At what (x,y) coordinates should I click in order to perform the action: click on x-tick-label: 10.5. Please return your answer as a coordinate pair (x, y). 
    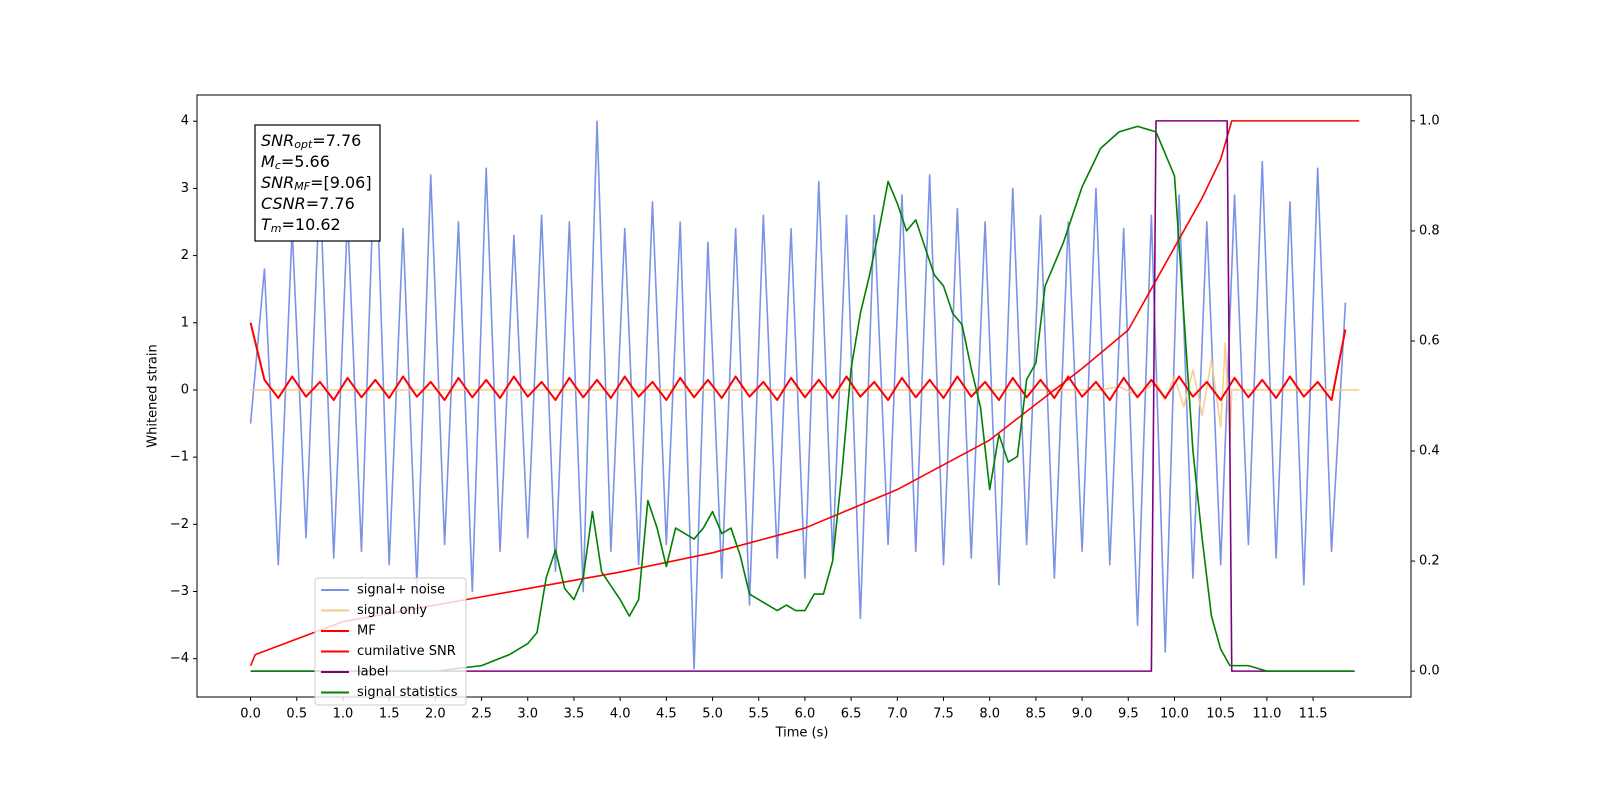
    Looking at the image, I should click on (1220, 714).